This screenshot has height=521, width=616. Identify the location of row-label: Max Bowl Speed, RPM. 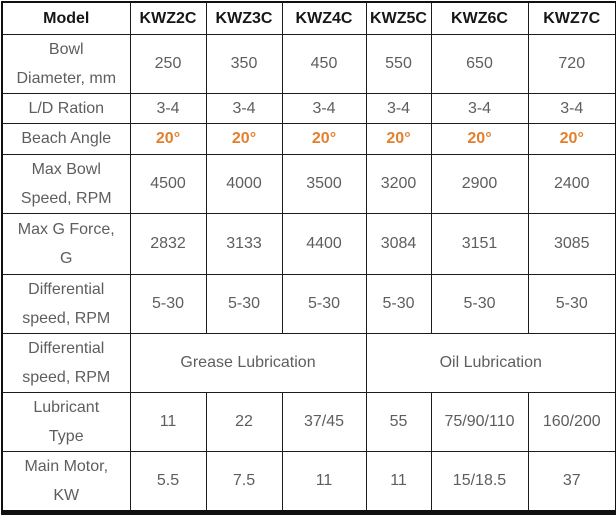
(66, 183).